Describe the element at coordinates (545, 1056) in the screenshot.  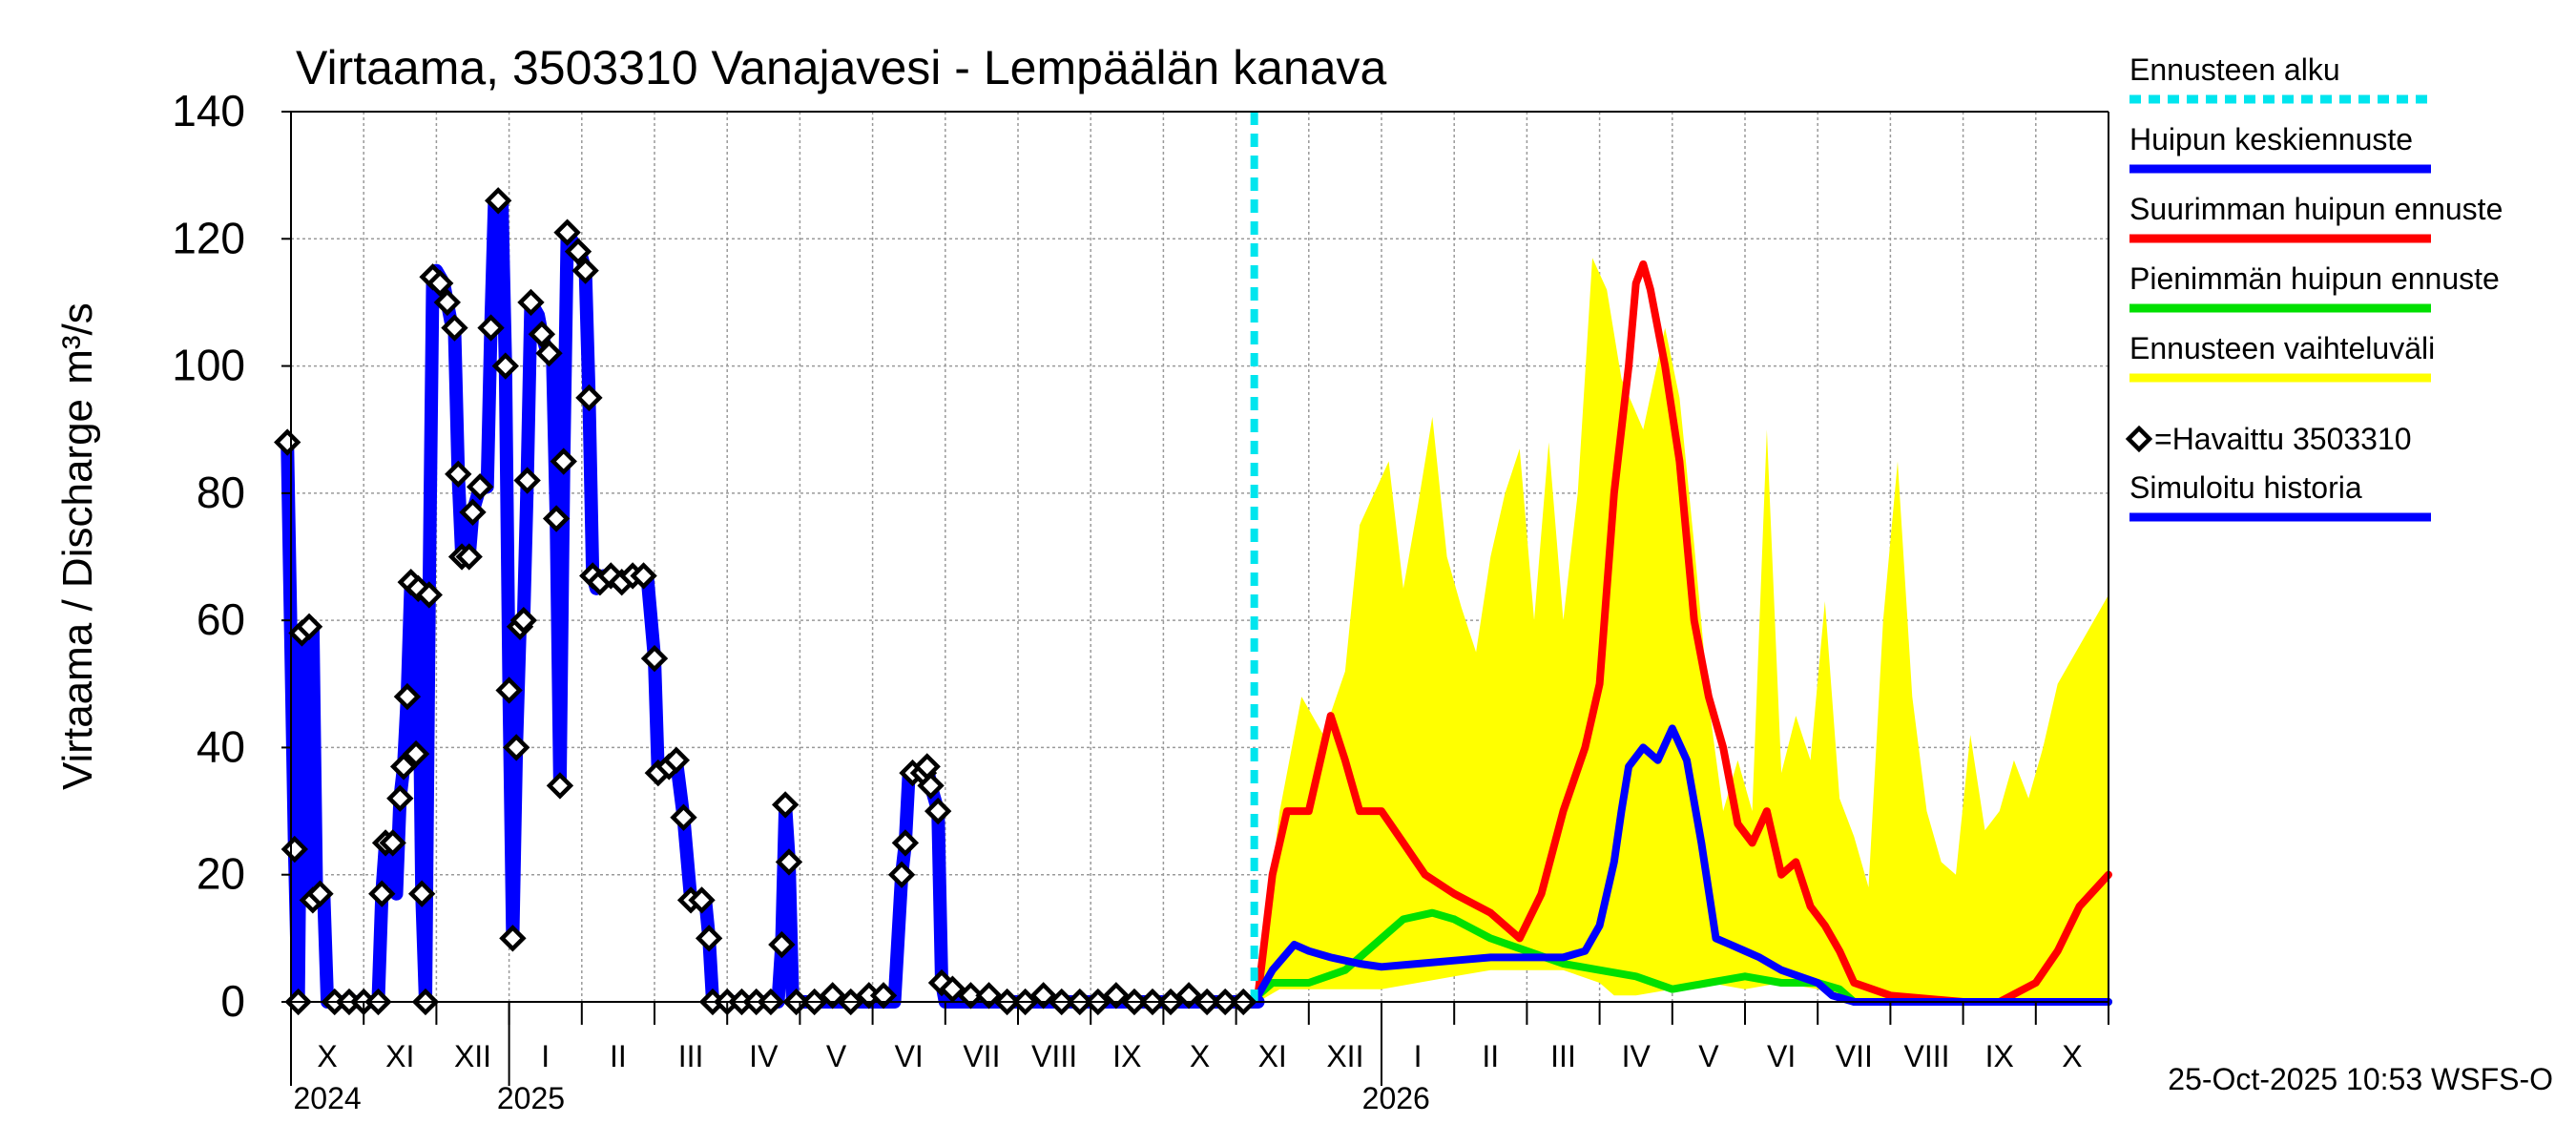
I see `month-label: I` at that location.